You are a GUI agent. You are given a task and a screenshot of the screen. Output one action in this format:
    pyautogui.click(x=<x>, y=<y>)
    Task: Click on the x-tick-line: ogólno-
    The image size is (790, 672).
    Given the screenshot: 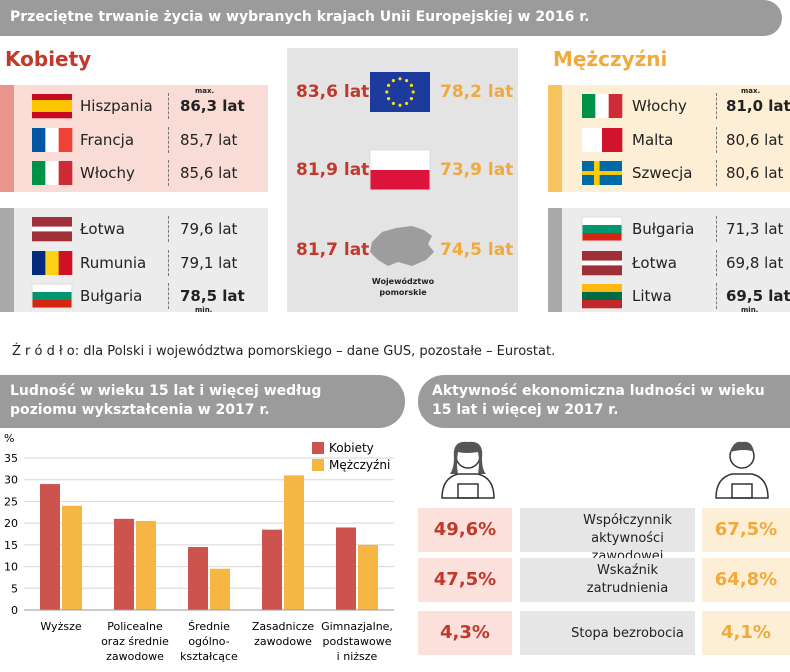 What is the action you would take?
    pyautogui.click(x=208, y=641)
    